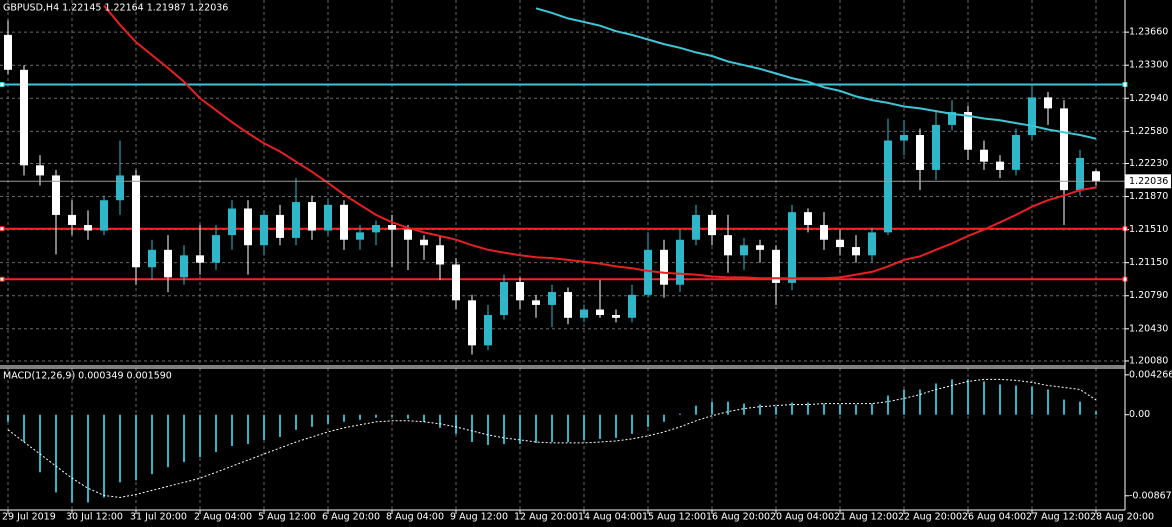 The height and width of the screenshot is (527, 1172). I want to click on indicator-title: MACD(12,26,9) 0.000349 0.001590, so click(87, 376).